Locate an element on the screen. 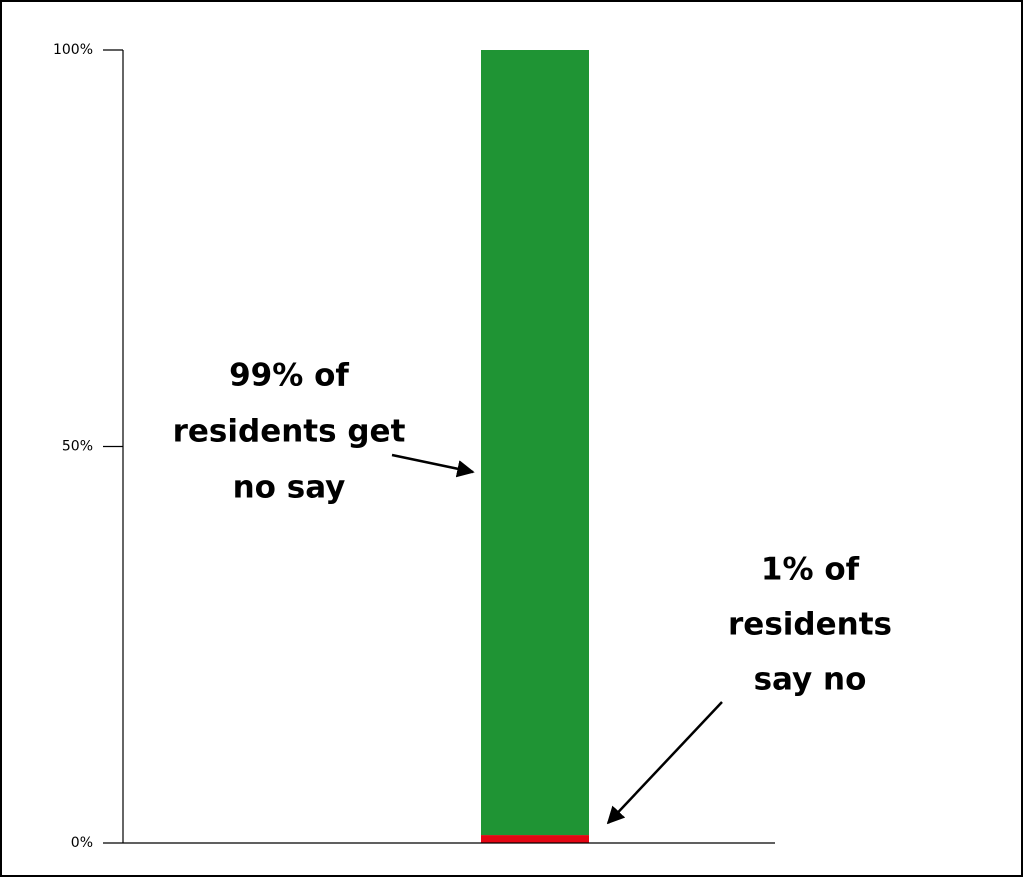 This screenshot has width=1023, height=877. annotation: 1% of is located at coordinates (810, 570).